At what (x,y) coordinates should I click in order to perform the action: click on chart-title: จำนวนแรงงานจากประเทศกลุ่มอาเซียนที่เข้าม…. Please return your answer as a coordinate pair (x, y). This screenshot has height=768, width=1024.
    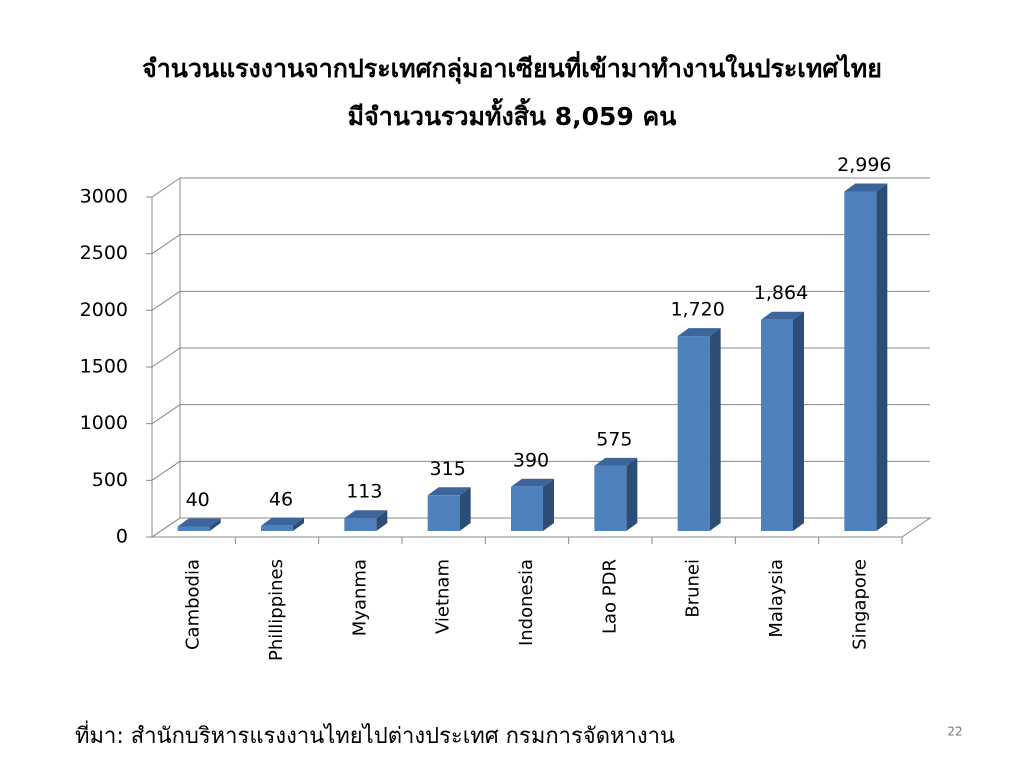
    Looking at the image, I should click on (512, 68).